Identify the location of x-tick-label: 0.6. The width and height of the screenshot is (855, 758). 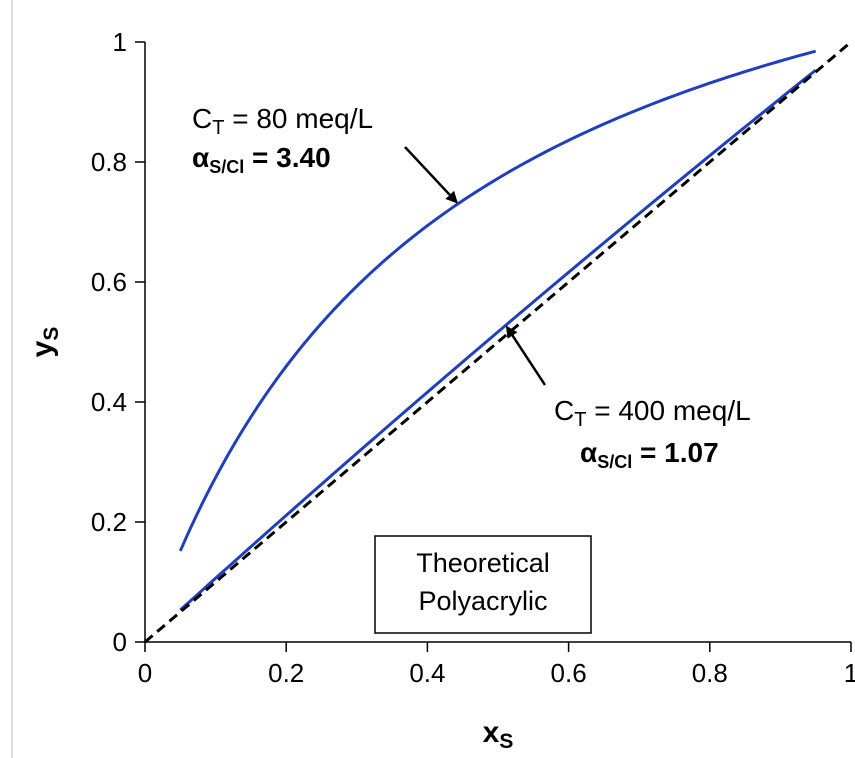
(569, 673).